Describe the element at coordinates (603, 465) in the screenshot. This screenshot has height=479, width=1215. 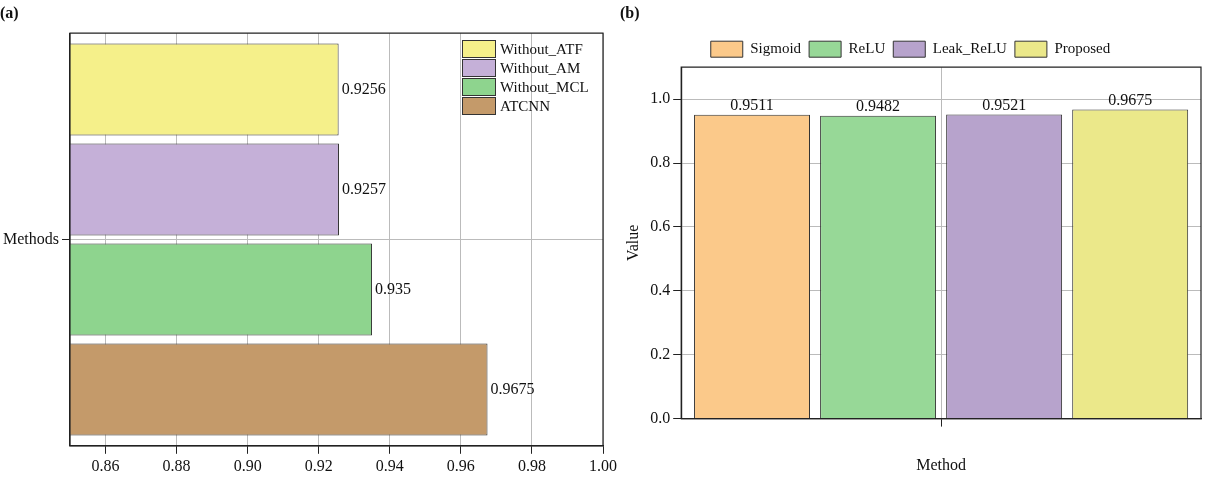
I see `x-tick-label: 1.00` at that location.